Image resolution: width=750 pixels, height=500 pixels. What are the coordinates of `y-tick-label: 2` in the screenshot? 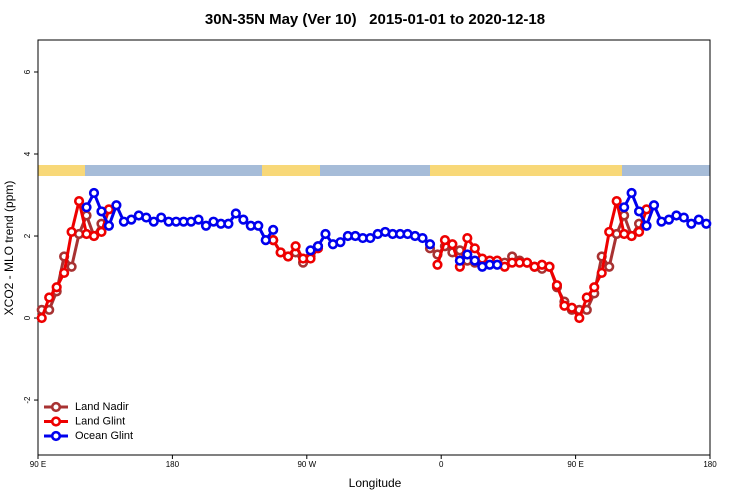 It's located at (27, 235).